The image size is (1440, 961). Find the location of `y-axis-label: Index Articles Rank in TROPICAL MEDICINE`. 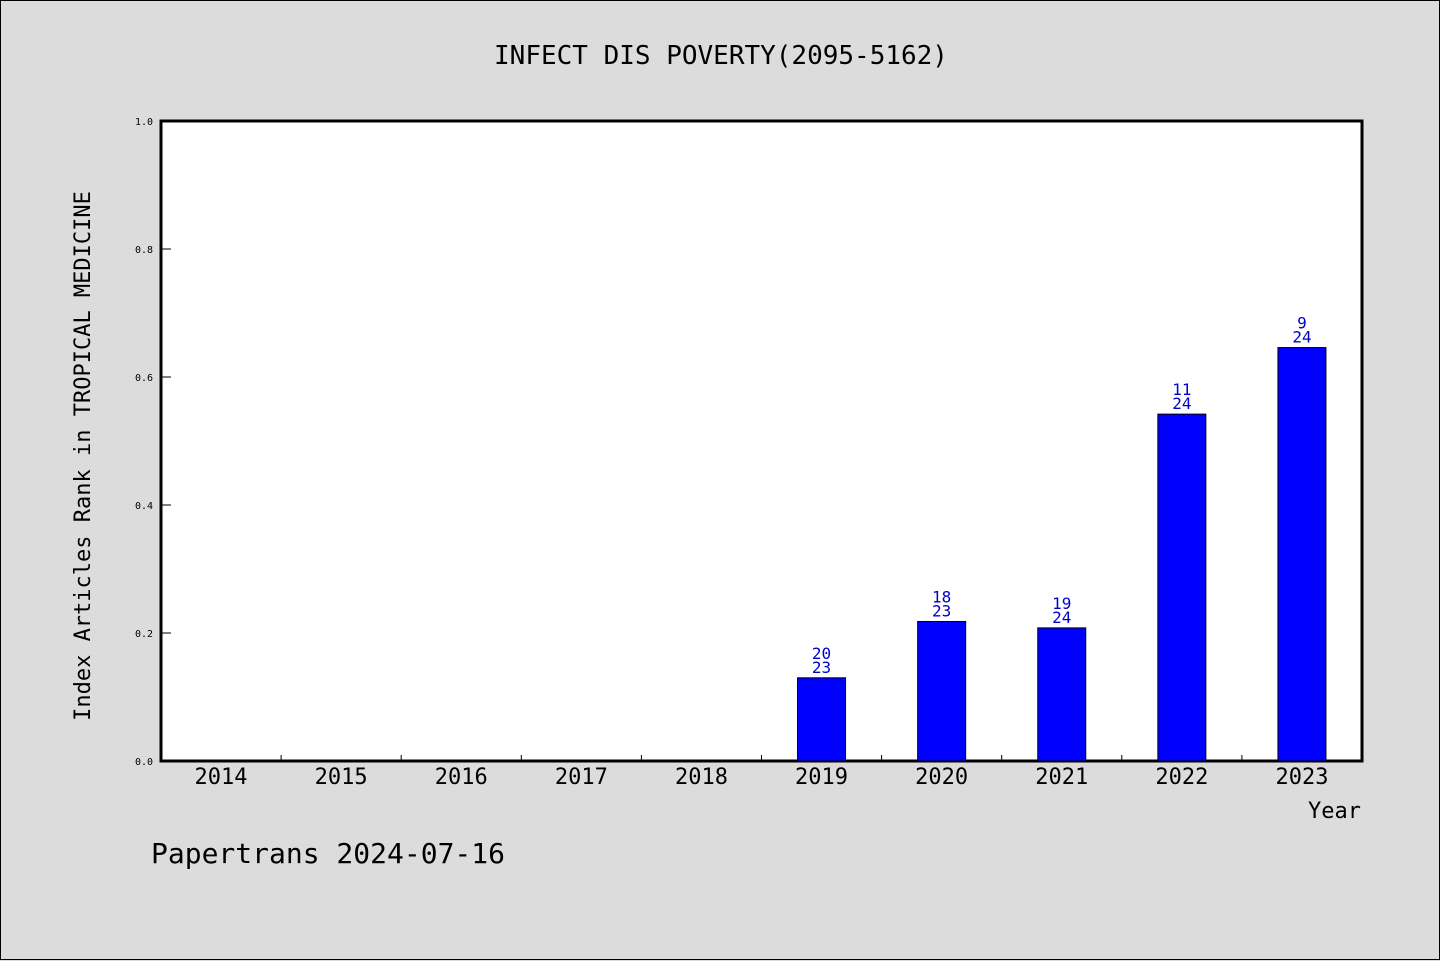

y-axis-label: Index Articles Rank in TROPICAL MEDICINE is located at coordinates (83, 456).